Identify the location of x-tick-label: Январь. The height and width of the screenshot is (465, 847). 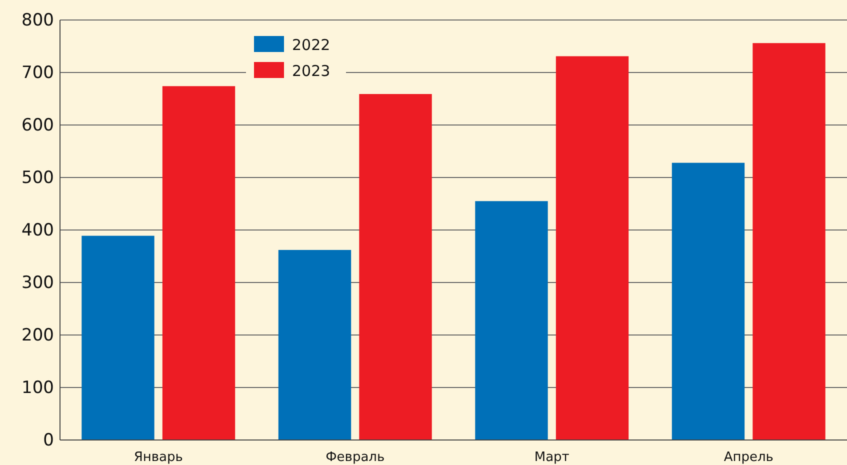
(158, 457).